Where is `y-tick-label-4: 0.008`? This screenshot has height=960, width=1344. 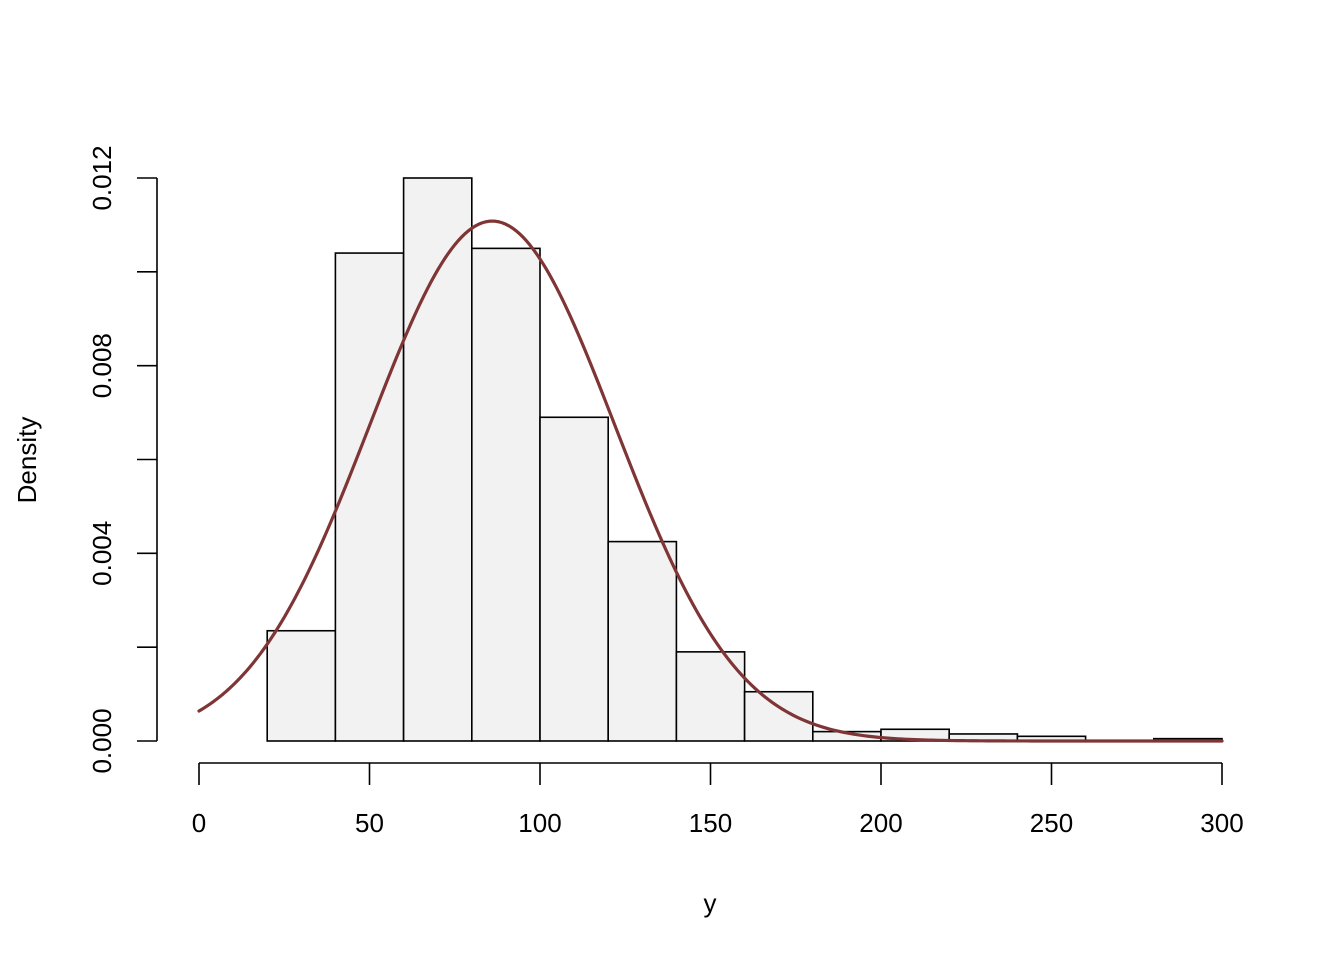
y-tick-label-4: 0.008 is located at coordinates (102, 365).